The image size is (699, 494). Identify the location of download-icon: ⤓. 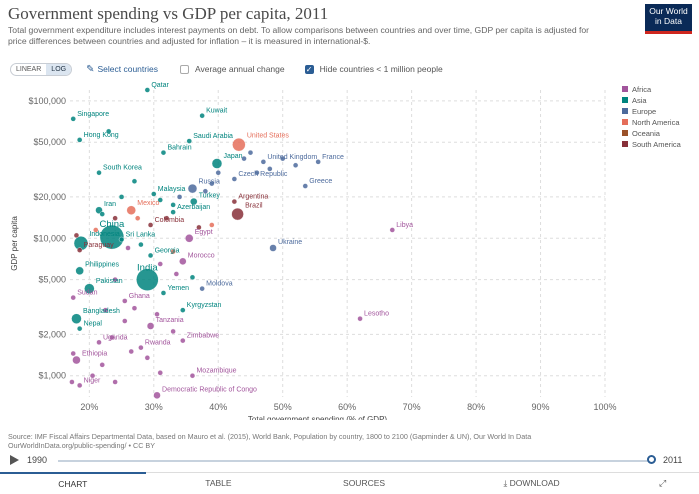
(506, 483).